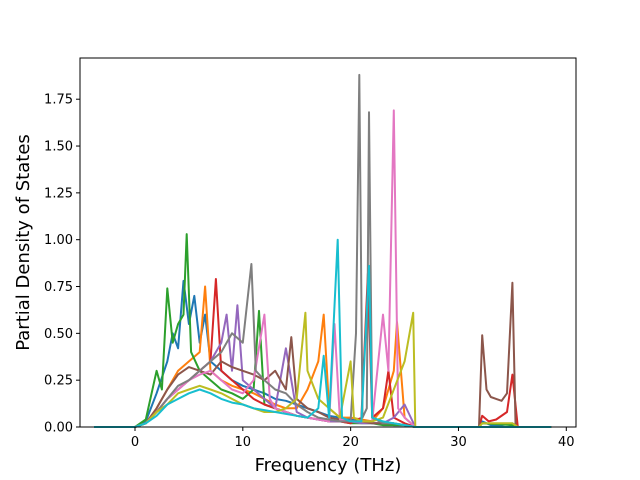  Describe the element at coordinates (62, 264) in the screenshot. I see `y-axis: 0.00 0.25 0.50 0.75 1.00 1.25 1.50 1.75` at that location.